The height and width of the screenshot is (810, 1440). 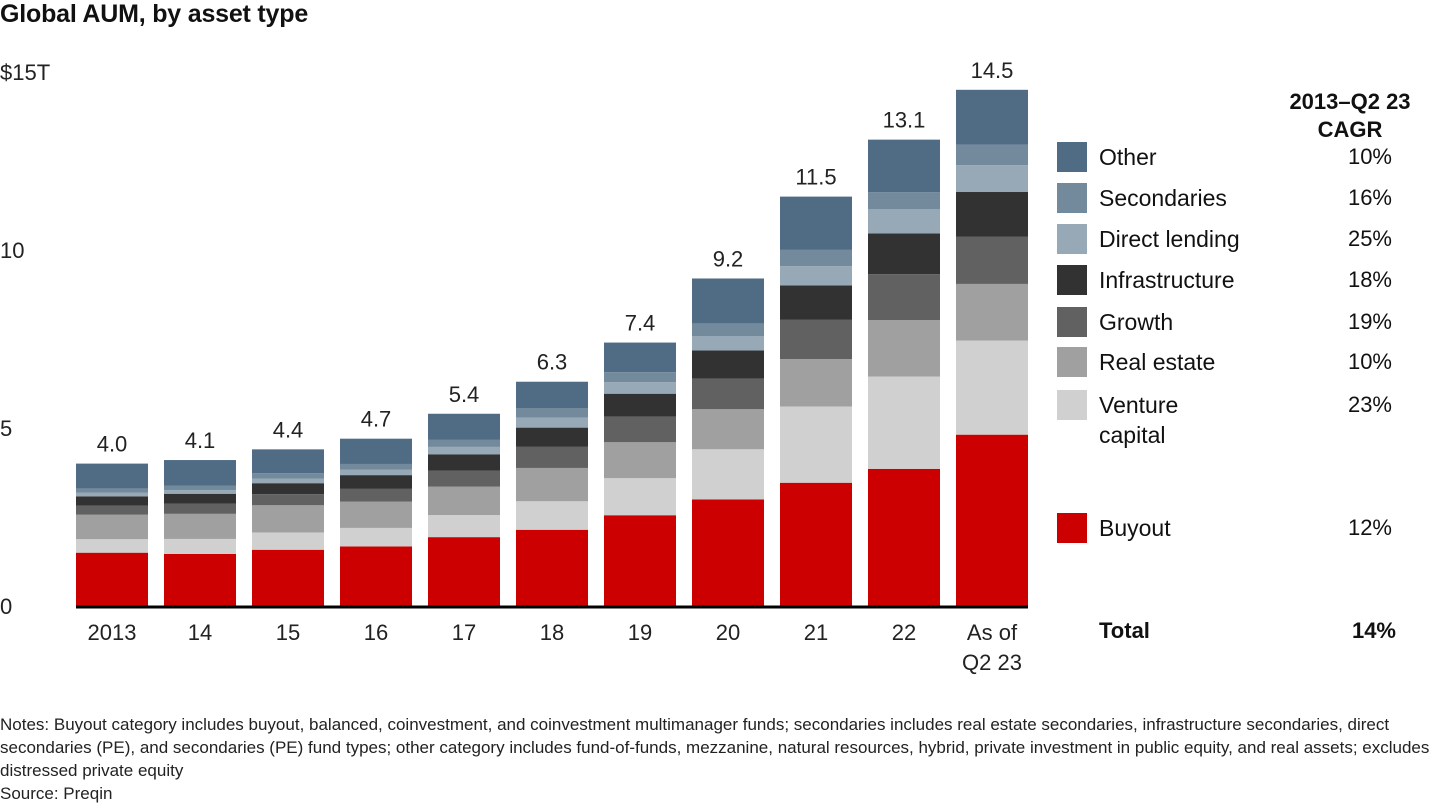 What do you see at coordinates (1173, 157) in the screenshot?
I see `legend-item: Other` at bounding box center [1173, 157].